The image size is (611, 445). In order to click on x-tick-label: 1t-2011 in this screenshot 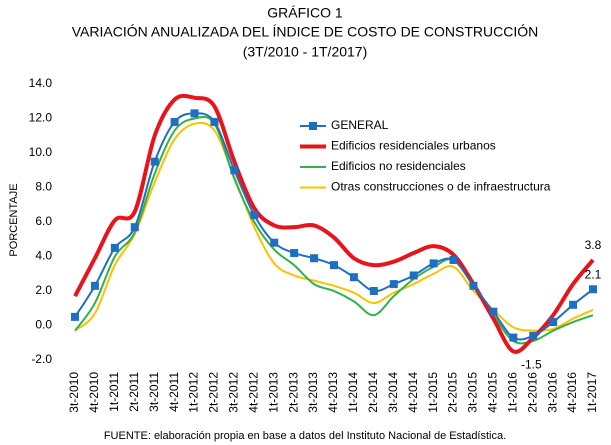, I will do `click(114, 392)`.